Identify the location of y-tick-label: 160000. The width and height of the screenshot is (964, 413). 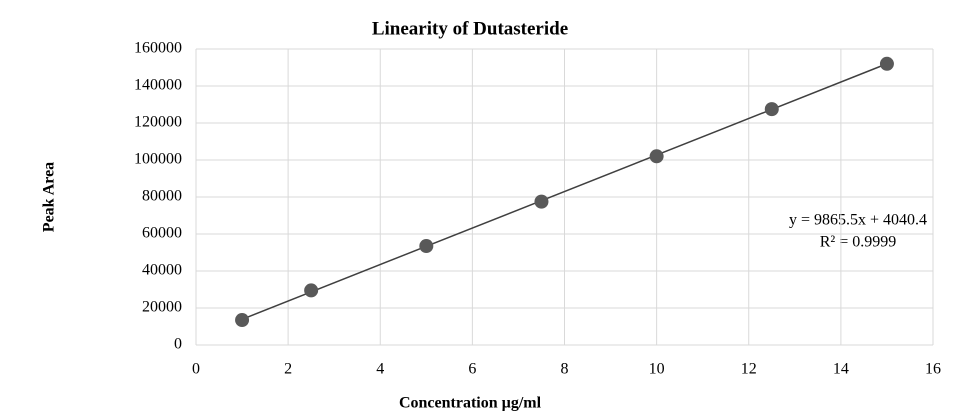
(158, 48).